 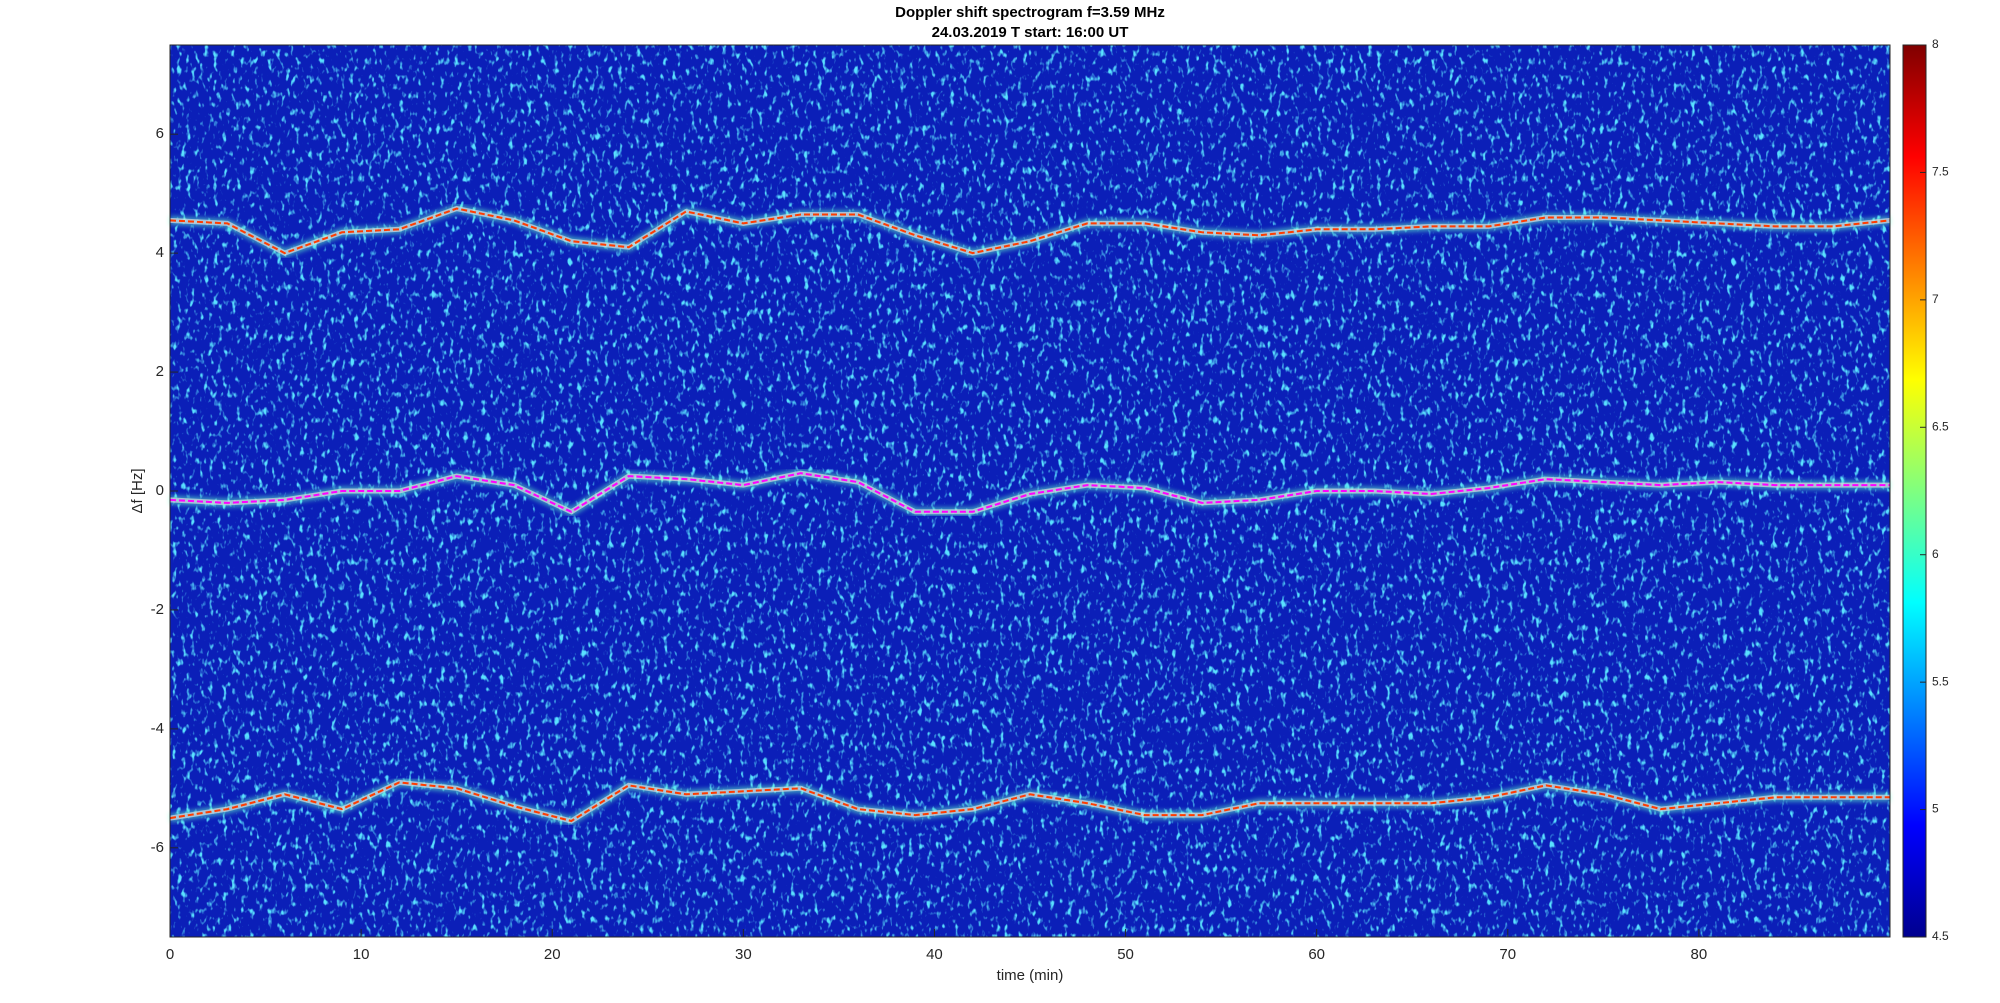 What do you see at coordinates (1935, 299) in the screenshot?
I see `colorbar-tick-label: 7` at bounding box center [1935, 299].